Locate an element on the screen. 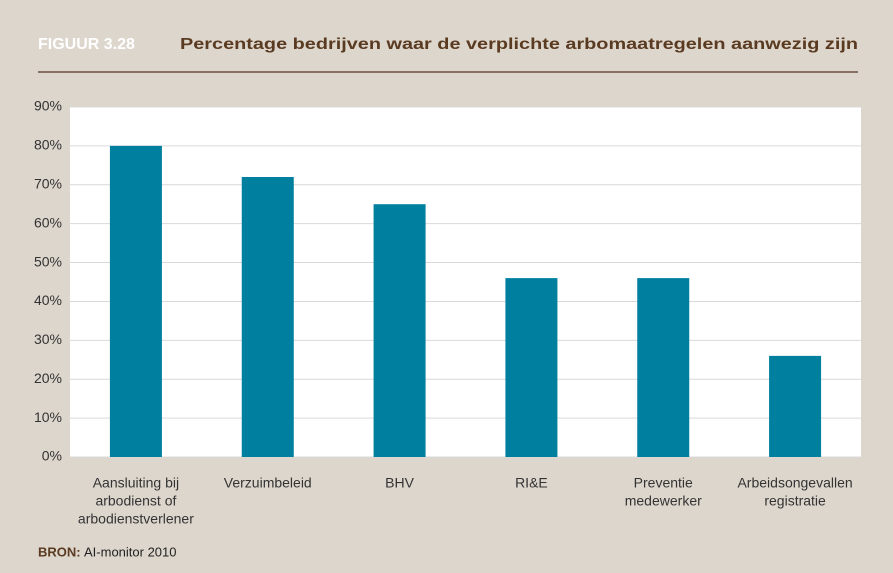 This screenshot has width=893, height=573. x-tick-label: Preventie is located at coordinates (663, 483).